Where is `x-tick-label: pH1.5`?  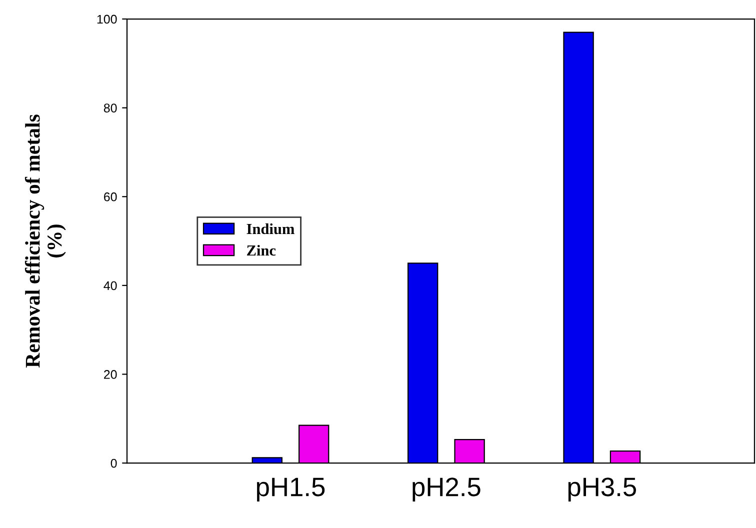
x-tick-label: pH1.5 is located at coordinates (290, 490).